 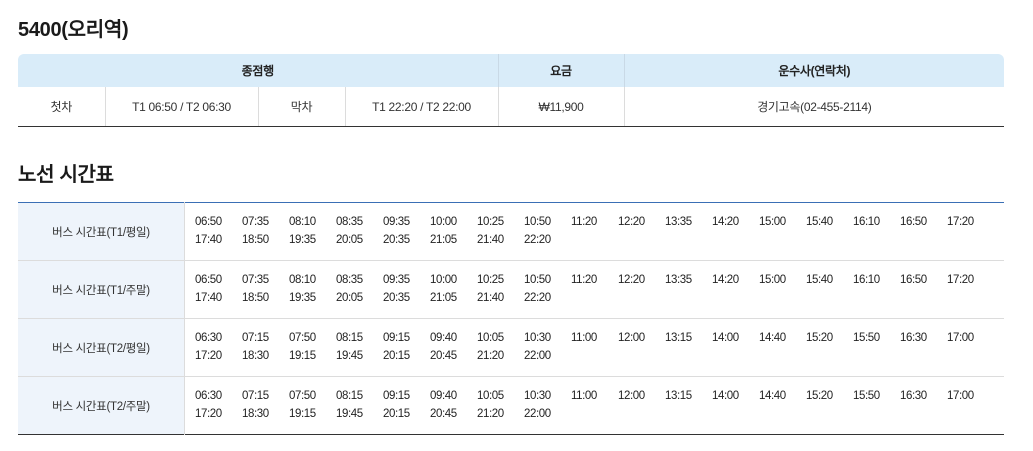 I want to click on departure-time: 15:20, so click(x=819, y=338).